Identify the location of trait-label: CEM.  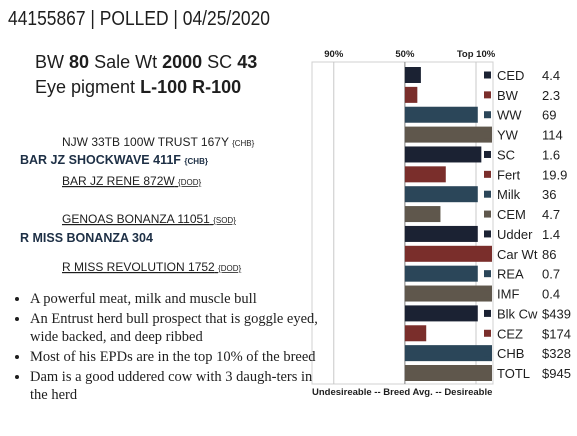
(511, 214).